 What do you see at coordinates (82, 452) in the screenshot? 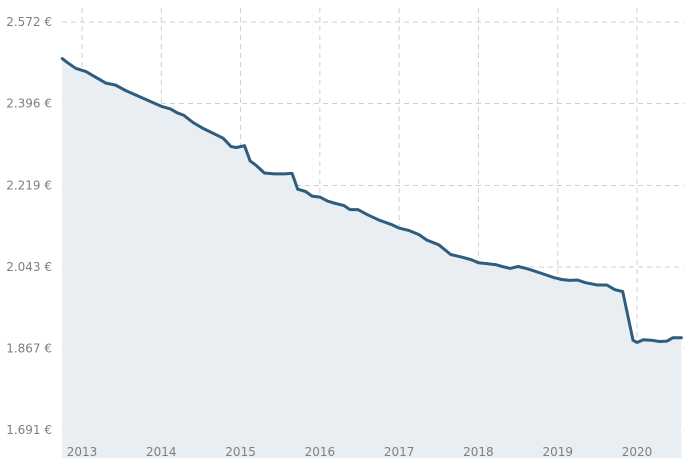
I see `x-tick-label: 2013` at bounding box center [82, 452].